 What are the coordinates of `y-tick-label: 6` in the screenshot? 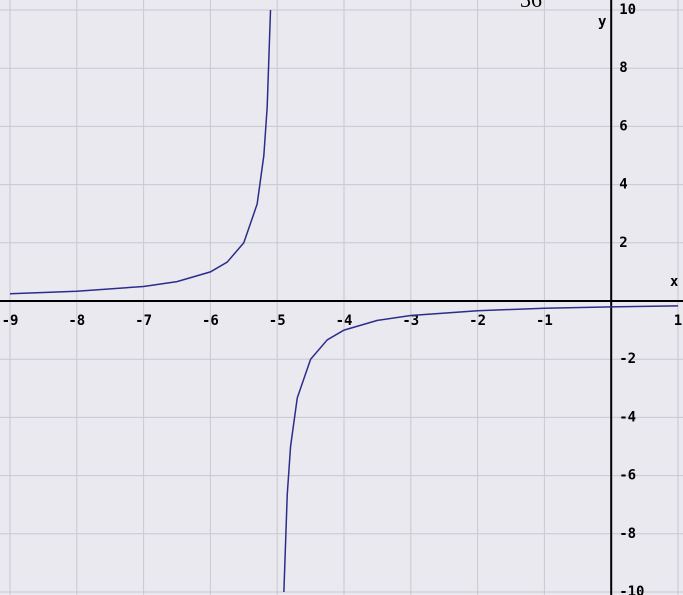 It's located at (623, 126).